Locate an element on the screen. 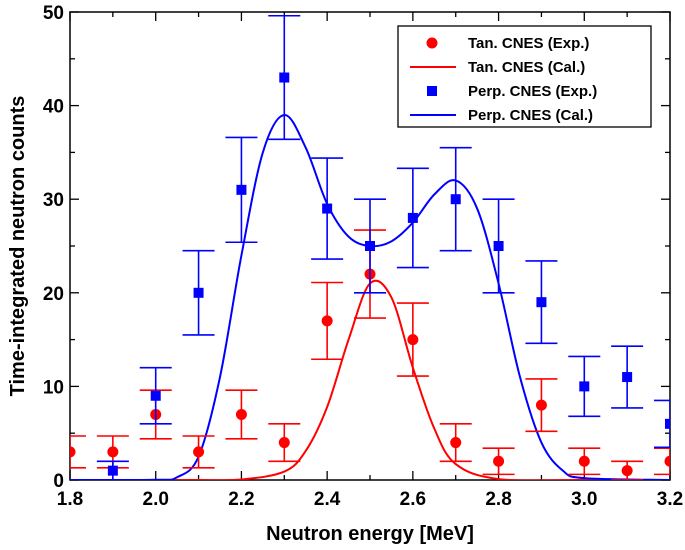 This screenshot has width=685, height=550. y-tick-label: 20 is located at coordinates (53, 294).